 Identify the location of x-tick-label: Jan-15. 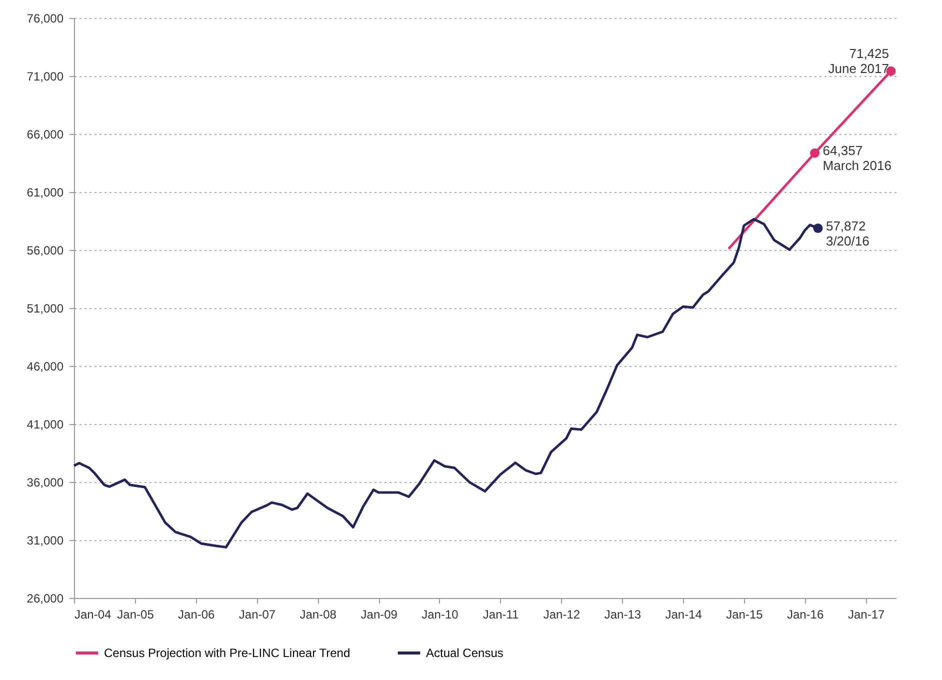
(745, 615).